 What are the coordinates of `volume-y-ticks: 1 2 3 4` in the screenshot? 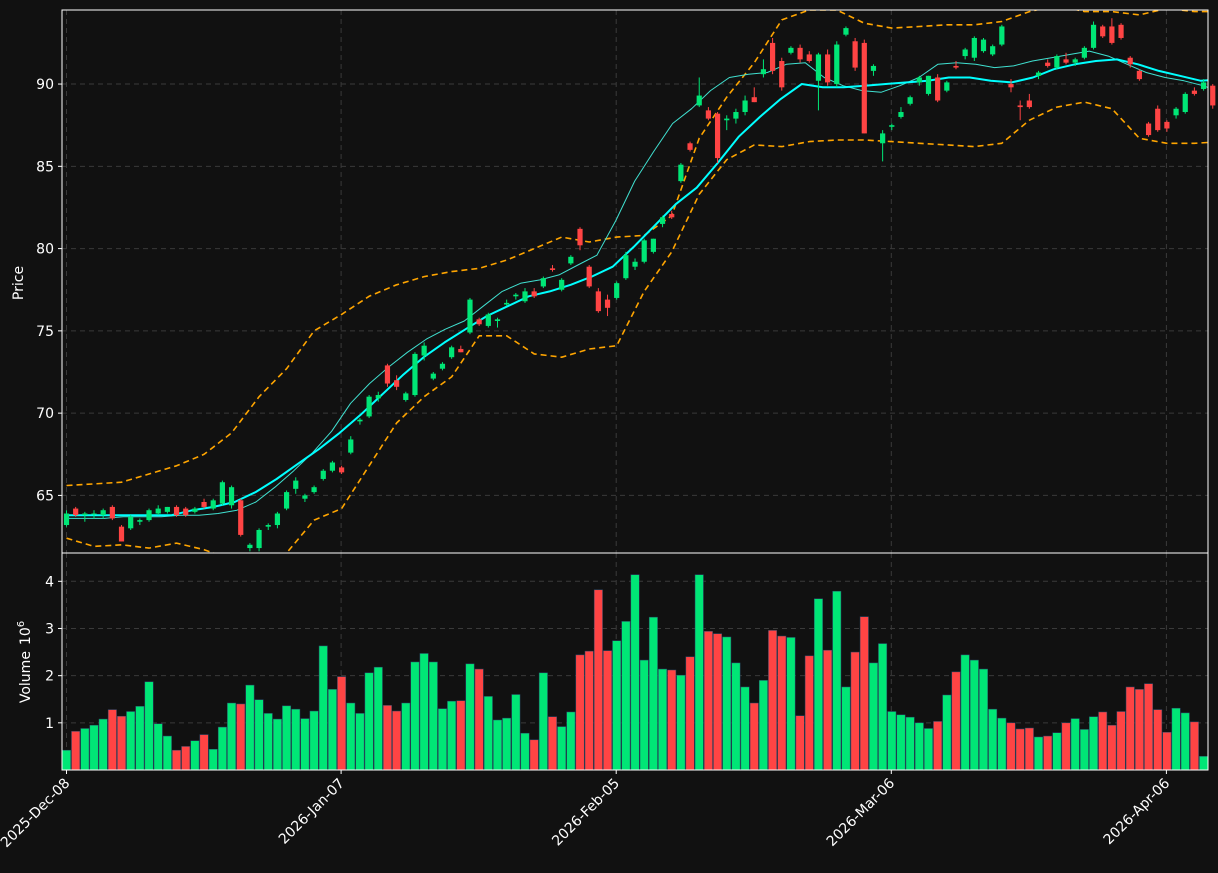 It's located at (53, 653).